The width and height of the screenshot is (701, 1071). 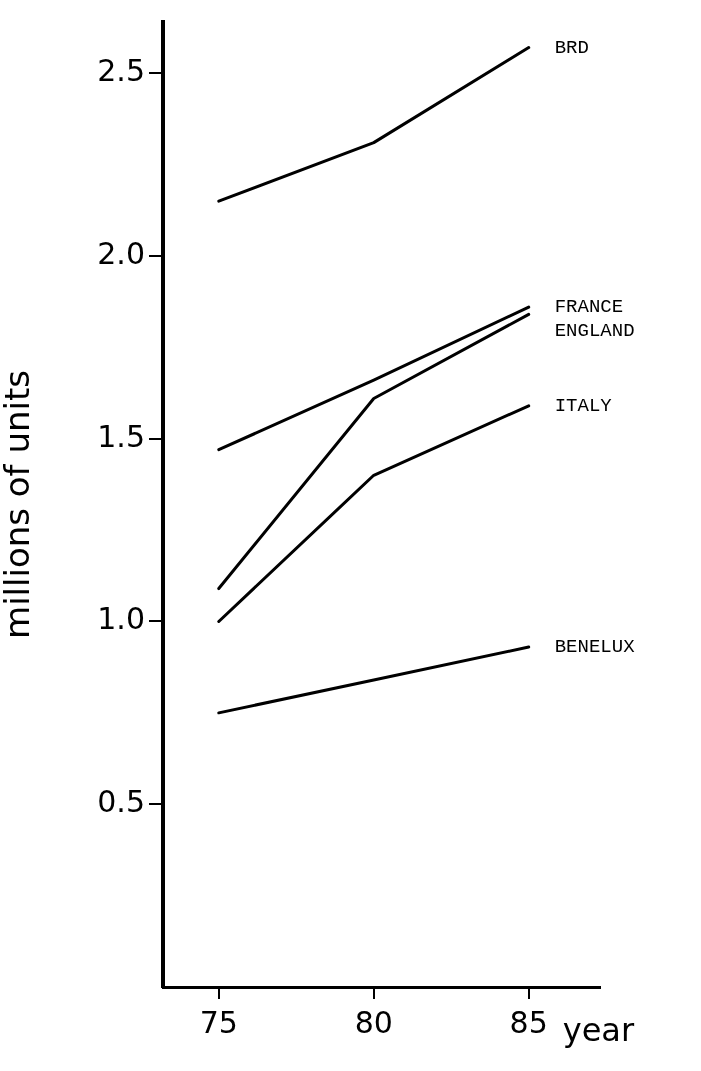 What do you see at coordinates (583, 405) in the screenshot?
I see `series-label: ITALY` at bounding box center [583, 405].